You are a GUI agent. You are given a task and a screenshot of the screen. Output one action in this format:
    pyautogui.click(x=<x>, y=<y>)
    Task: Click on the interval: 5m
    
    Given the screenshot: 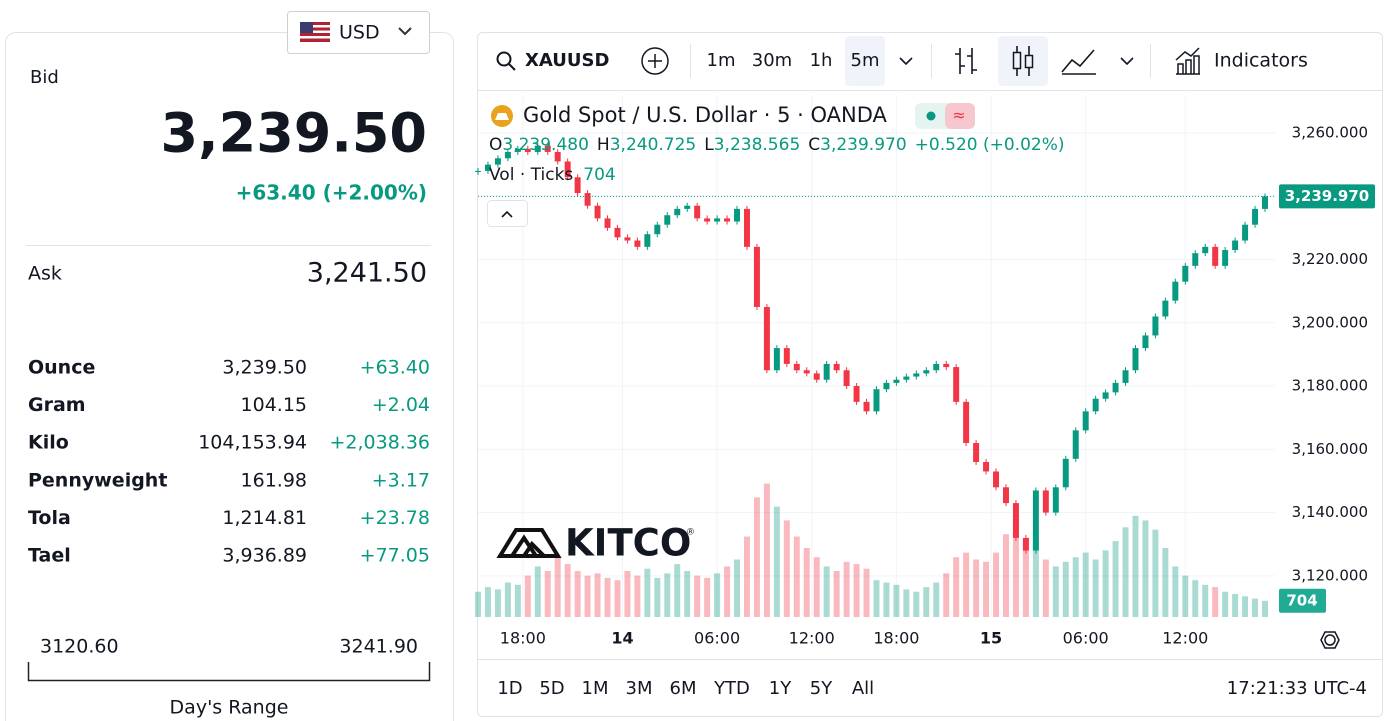 What is the action you would take?
    pyautogui.click(x=865, y=60)
    